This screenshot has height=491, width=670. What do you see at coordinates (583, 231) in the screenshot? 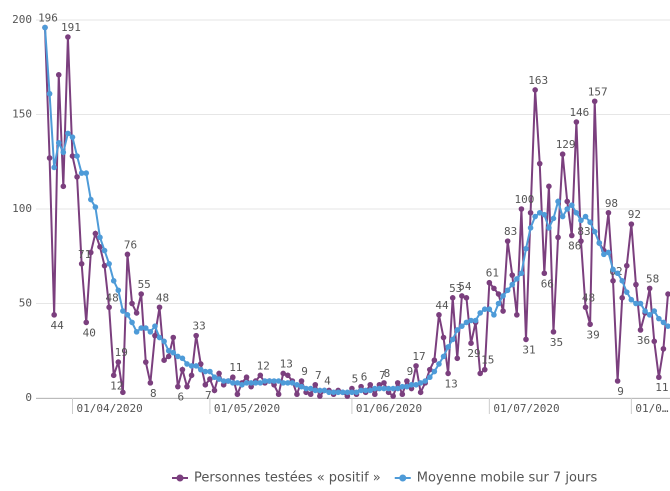
I see `data-label: 83` at bounding box center [583, 231].